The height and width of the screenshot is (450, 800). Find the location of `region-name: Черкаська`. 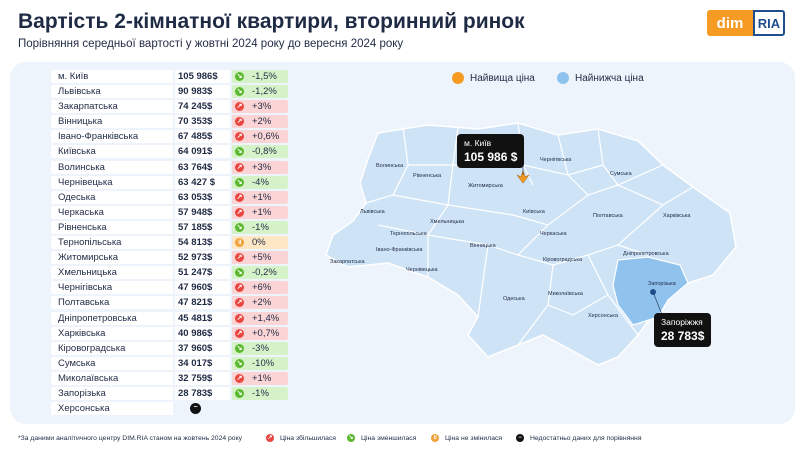

region-name: Черкаська is located at coordinates (112, 212).